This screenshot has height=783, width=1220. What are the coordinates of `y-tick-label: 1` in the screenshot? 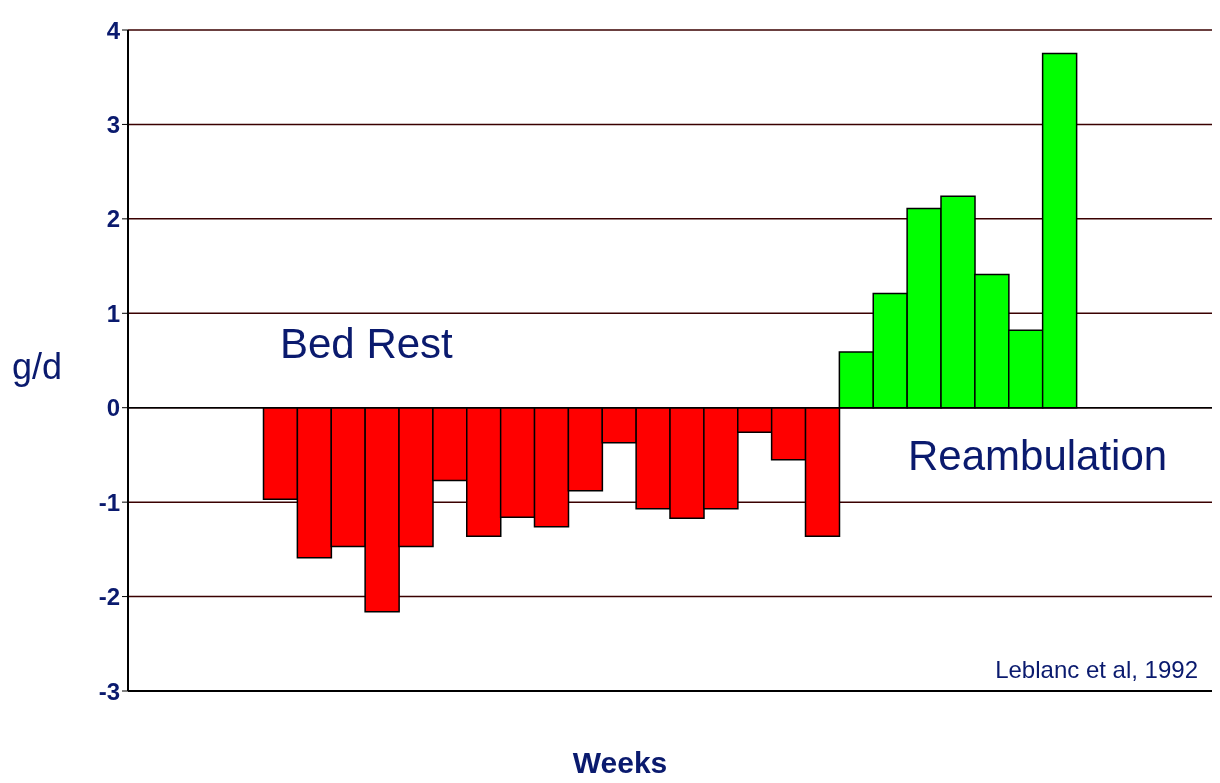 It's located at (113, 313).